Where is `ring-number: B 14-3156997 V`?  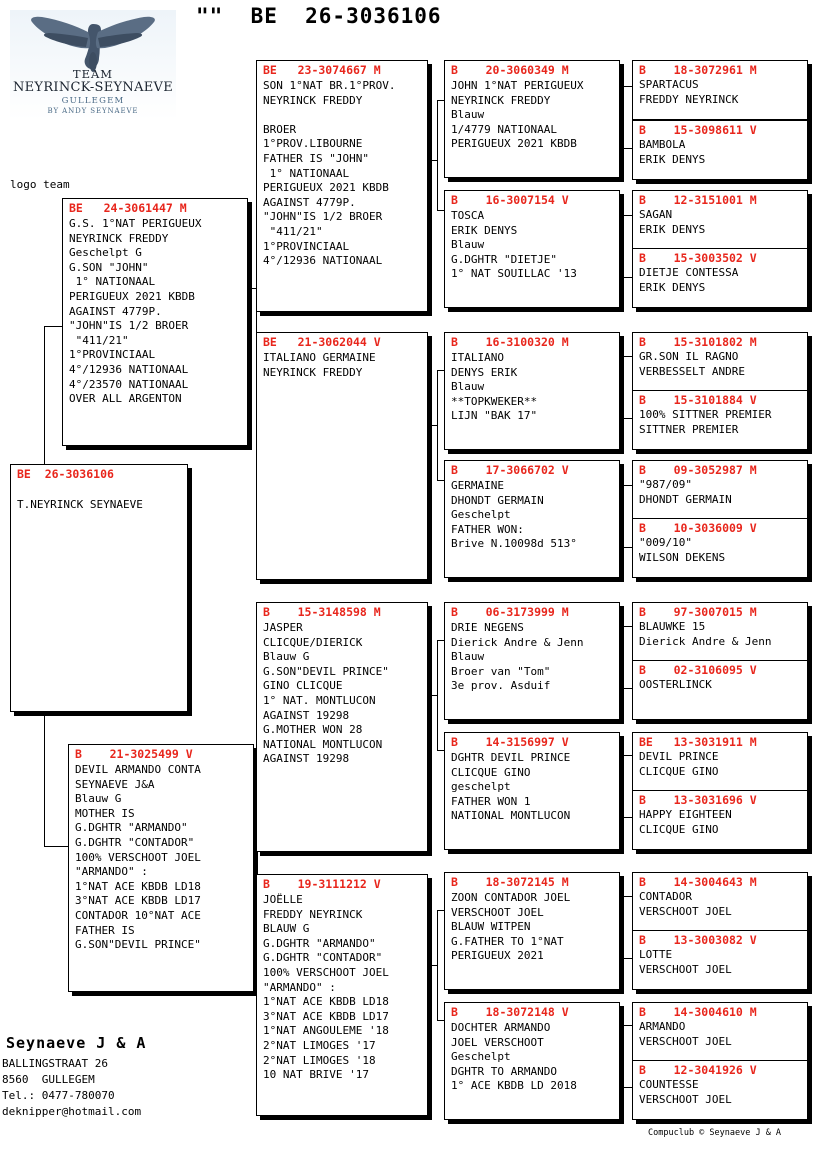 ring-number: B 14-3156997 V is located at coordinates (510, 742).